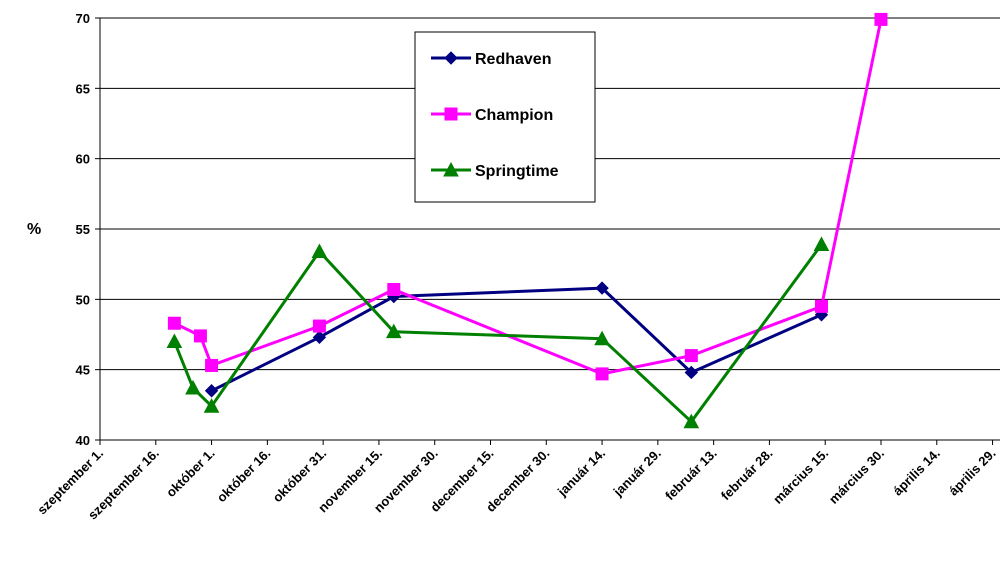  What do you see at coordinates (517, 171) in the screenshot?
I see `legend-label: Springtime` at bounding box center [517, 171].